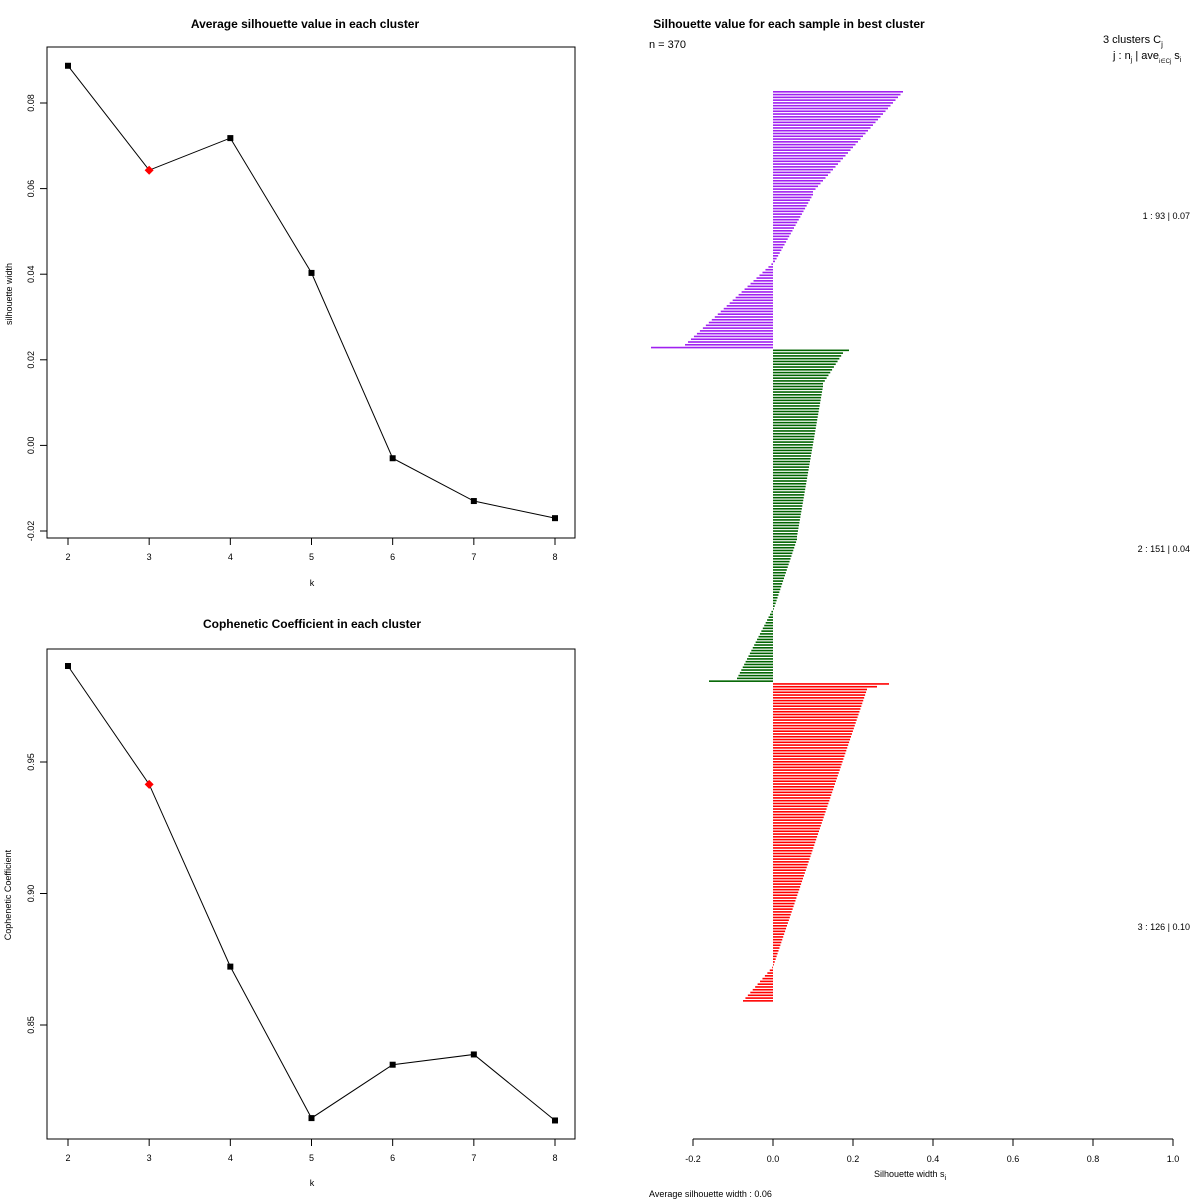 The image size is (1200, 1200). Describe the element at coordinates (1013, 1159) in the screenshot. I see `p3-x-tick-label: 0.6` at that location.